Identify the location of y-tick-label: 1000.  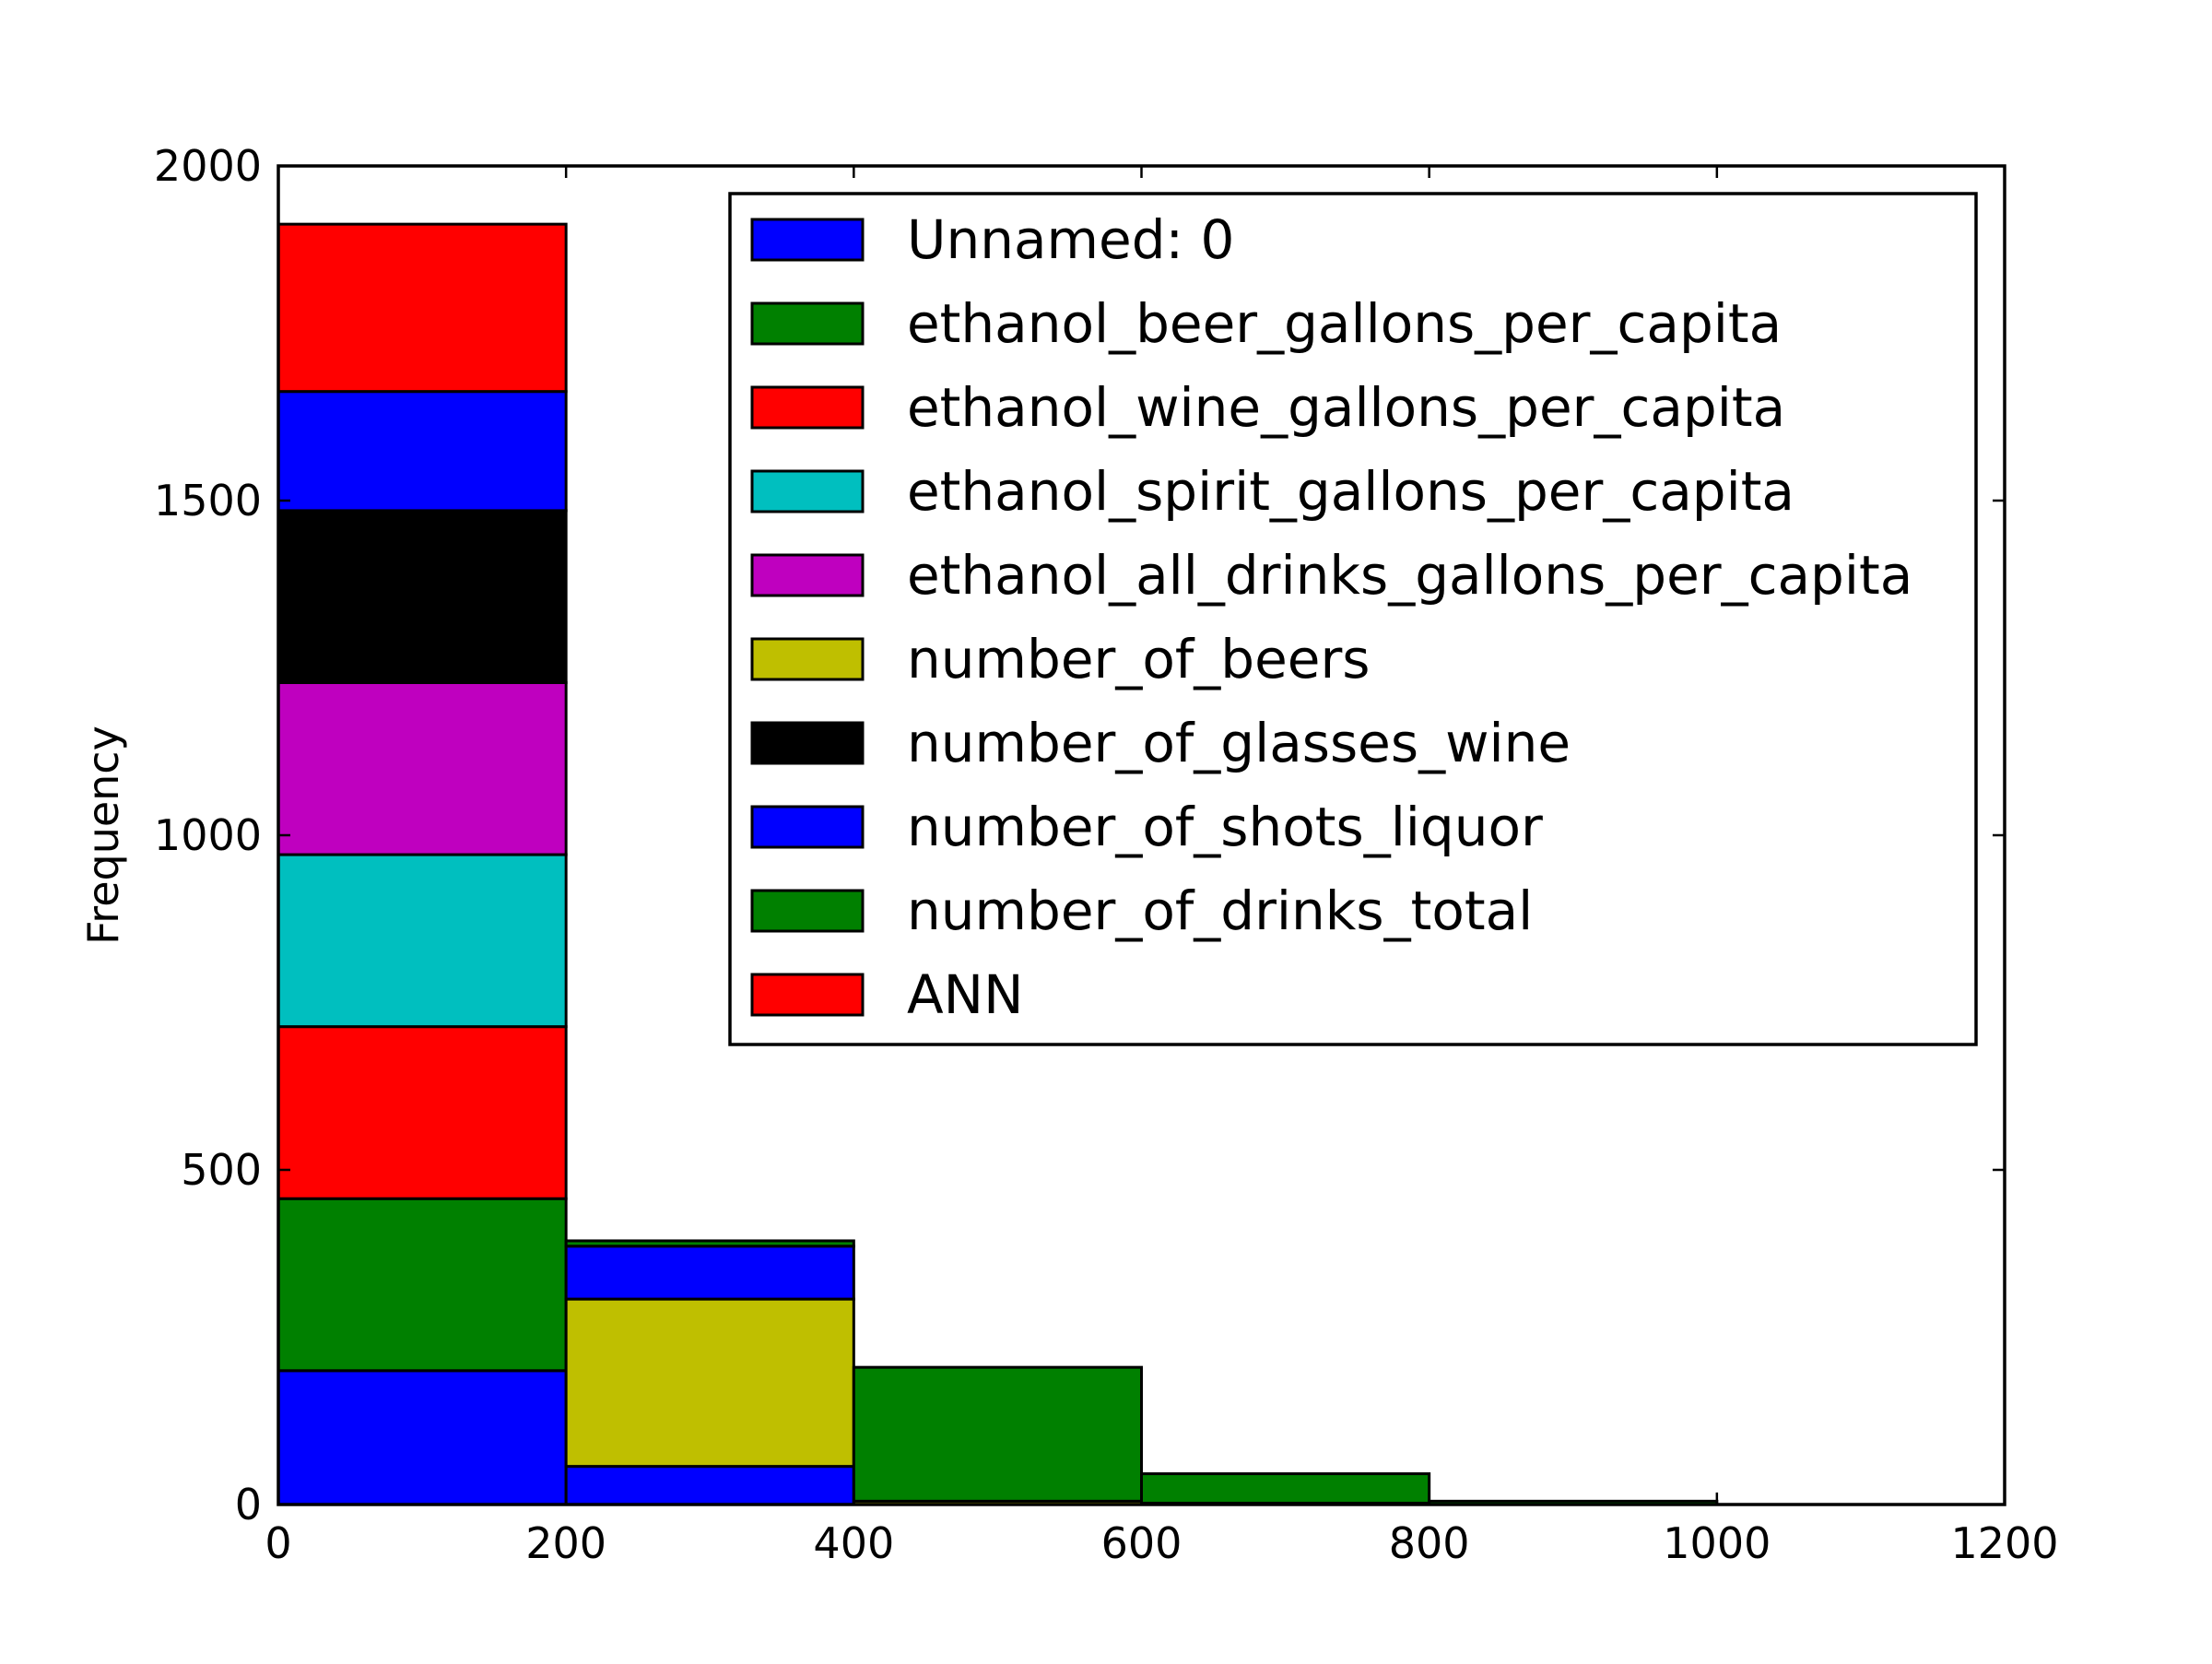
(208, 835).